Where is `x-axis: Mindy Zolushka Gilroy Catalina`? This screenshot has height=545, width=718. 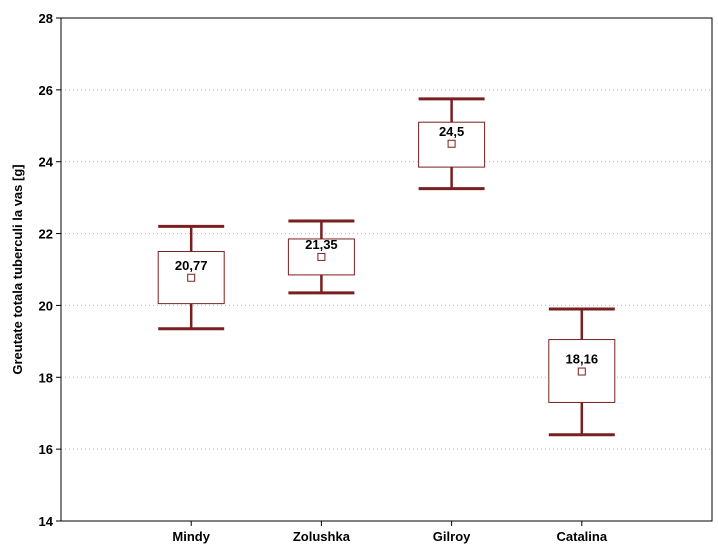 x-axis: Mindy Zolushka Gilroy Catalina is located at coordinates (390, 532).